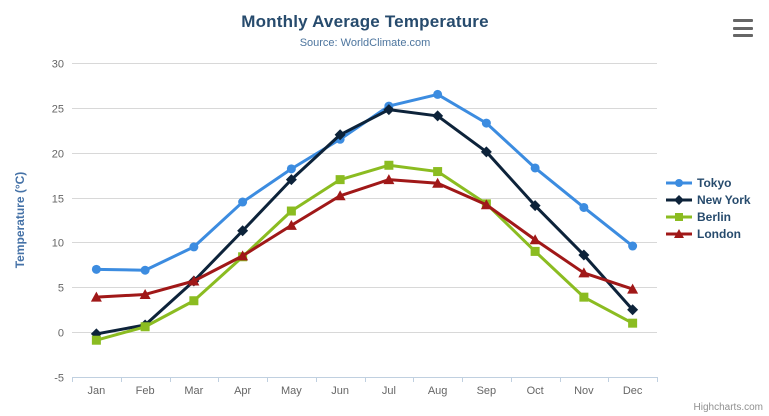 This screenshot has width=769, height=416. I want to click on chart-subtitle: Source: WorldClimate.com, so click(365, 43).